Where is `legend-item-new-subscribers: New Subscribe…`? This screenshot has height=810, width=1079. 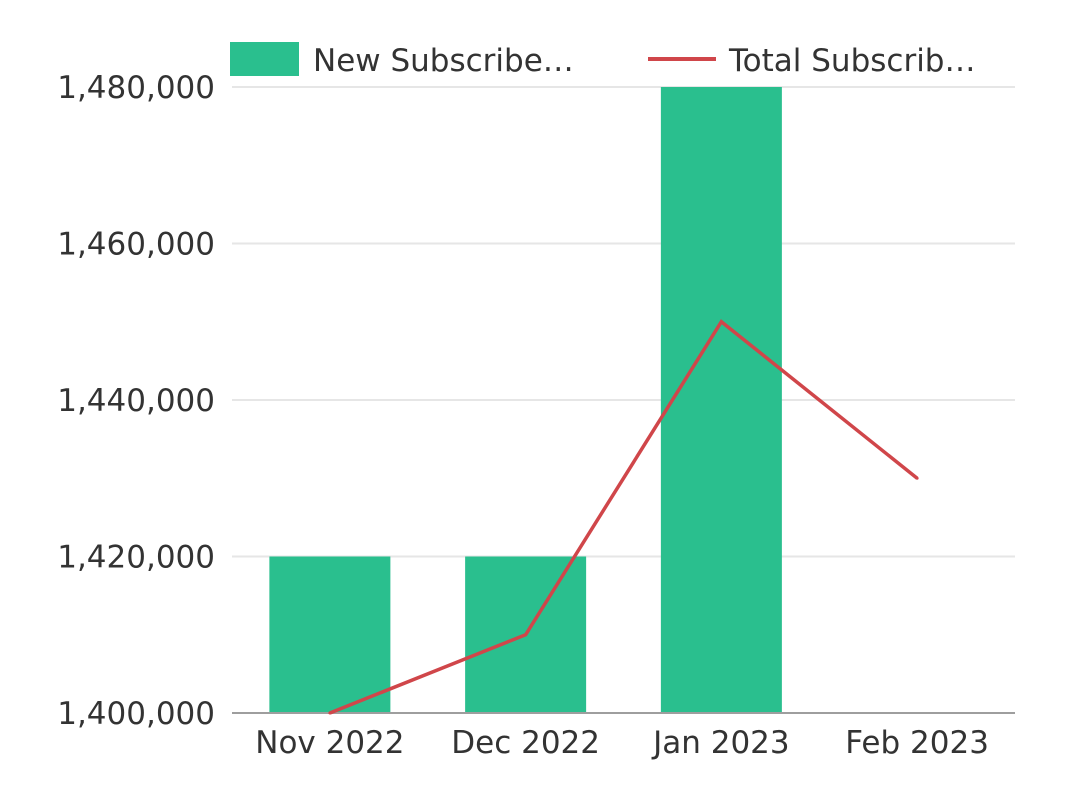
legend-item-new-subscribers: New Subscribe… is located at coordinates (402, 60).